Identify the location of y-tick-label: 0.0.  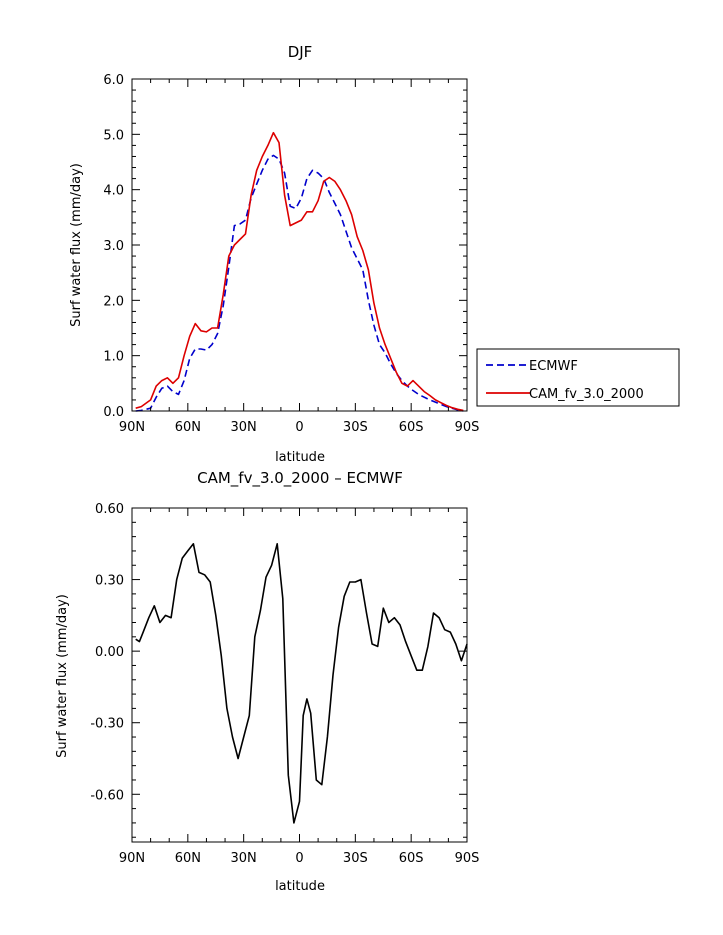
(113, 412).